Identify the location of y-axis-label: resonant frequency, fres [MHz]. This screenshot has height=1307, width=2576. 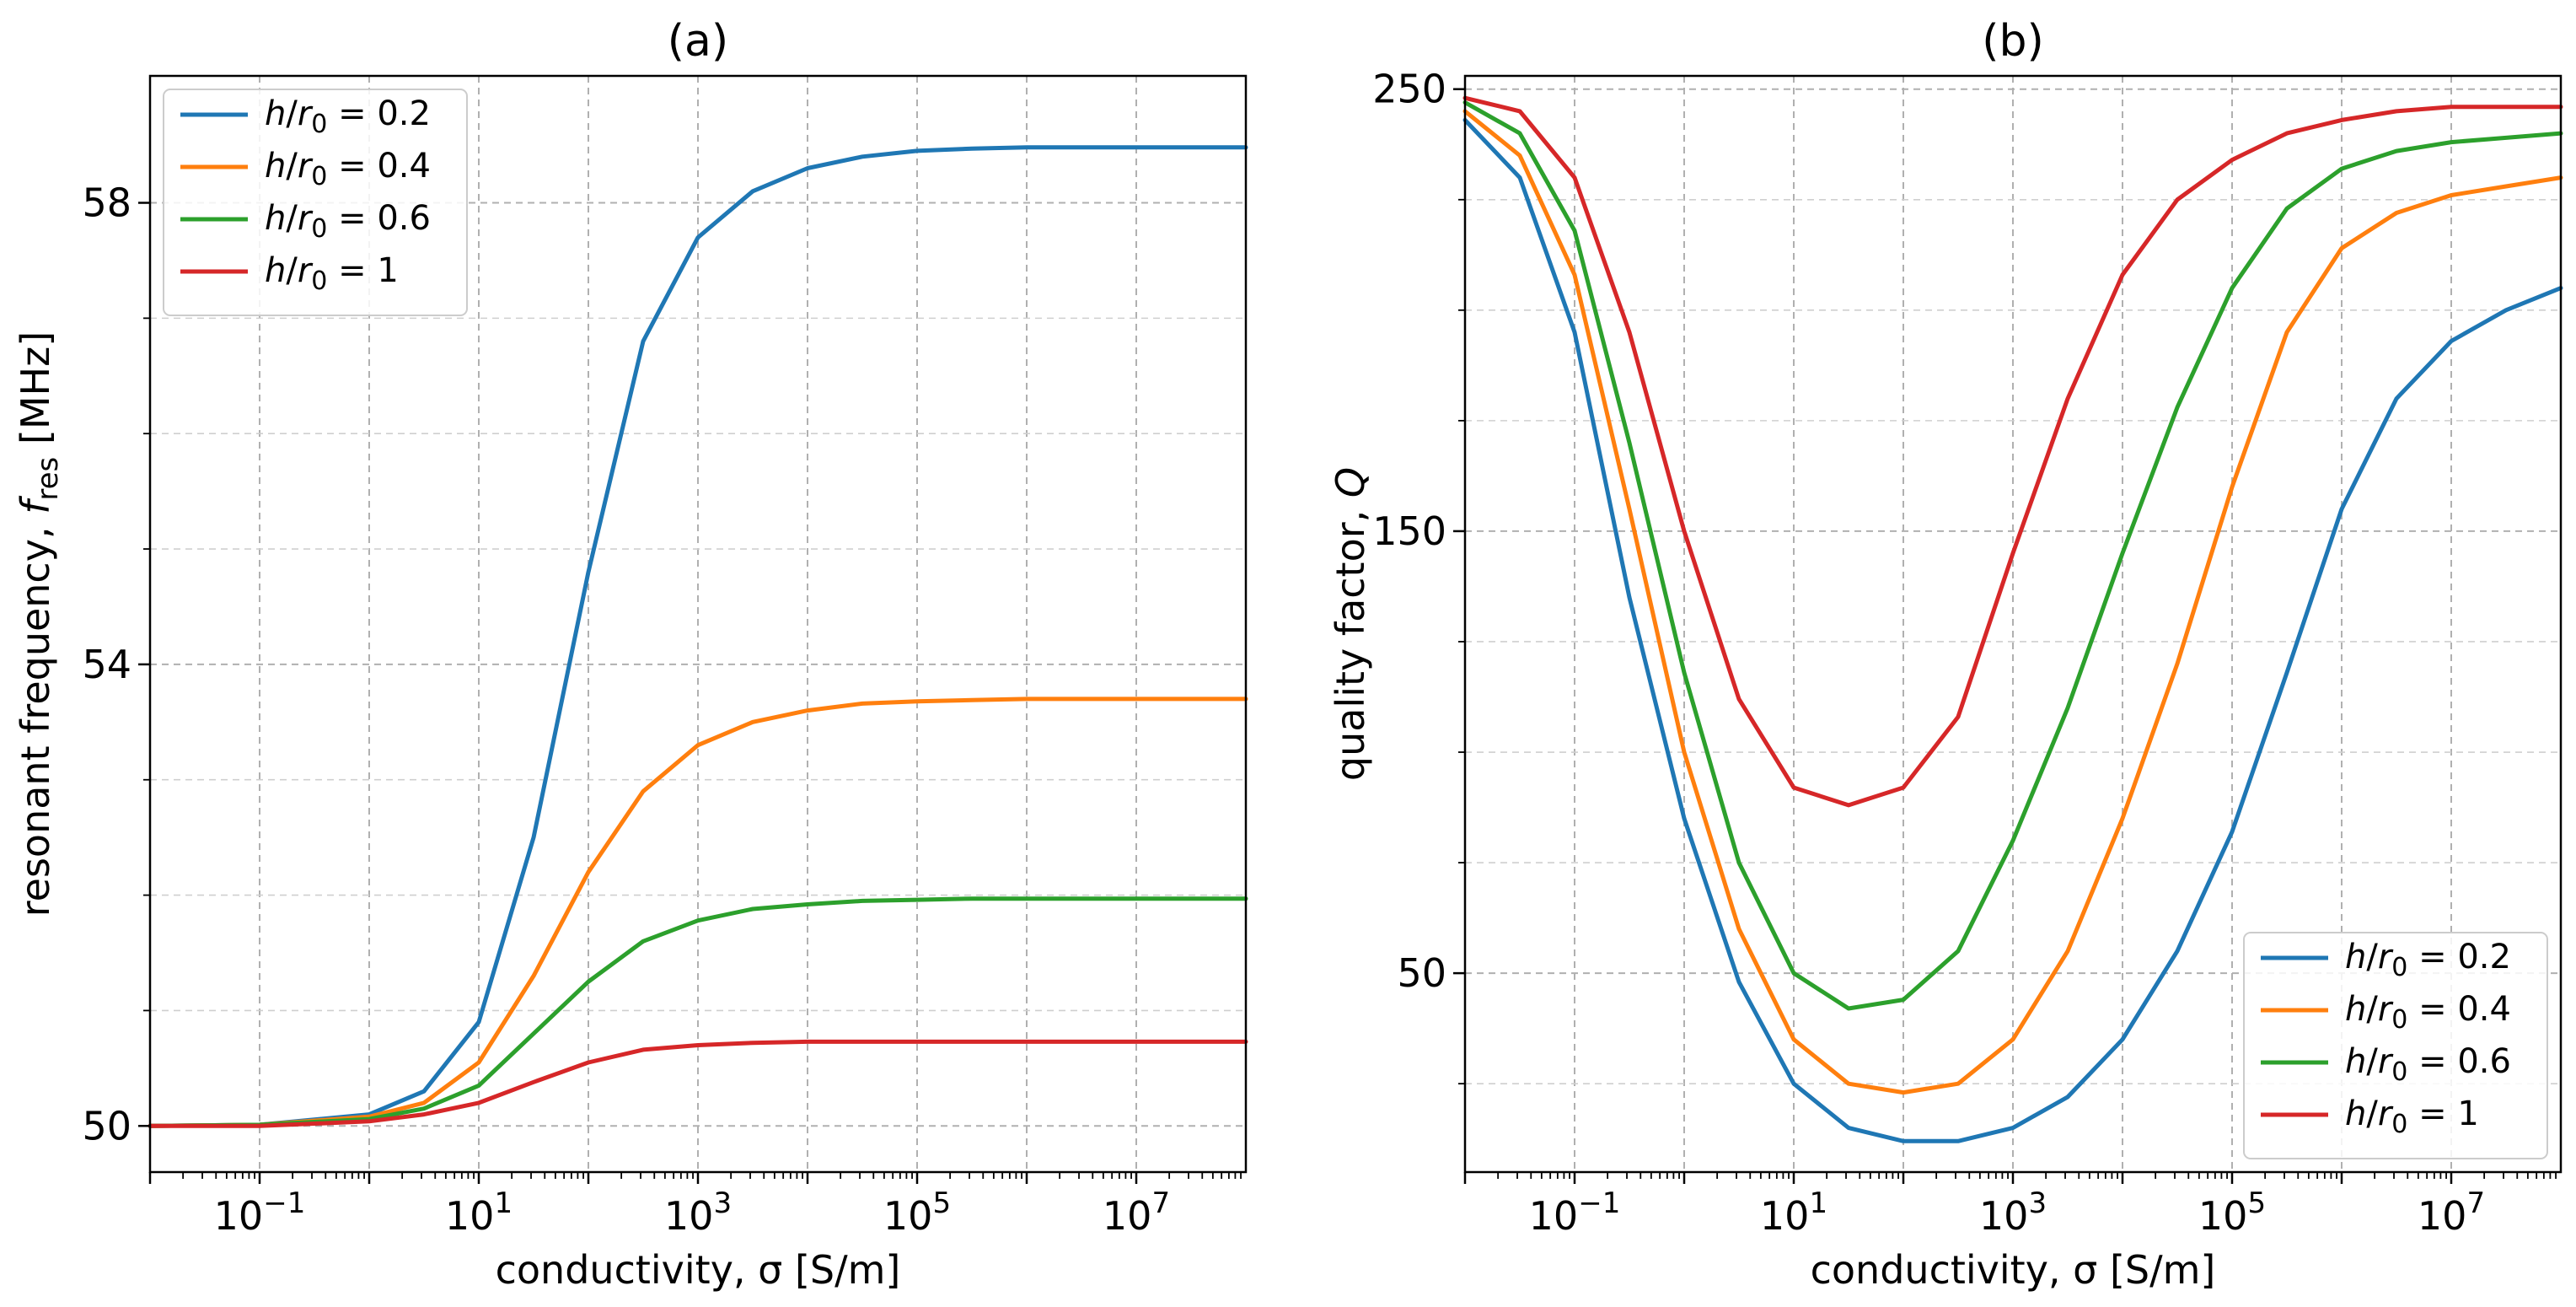
(39, 624).